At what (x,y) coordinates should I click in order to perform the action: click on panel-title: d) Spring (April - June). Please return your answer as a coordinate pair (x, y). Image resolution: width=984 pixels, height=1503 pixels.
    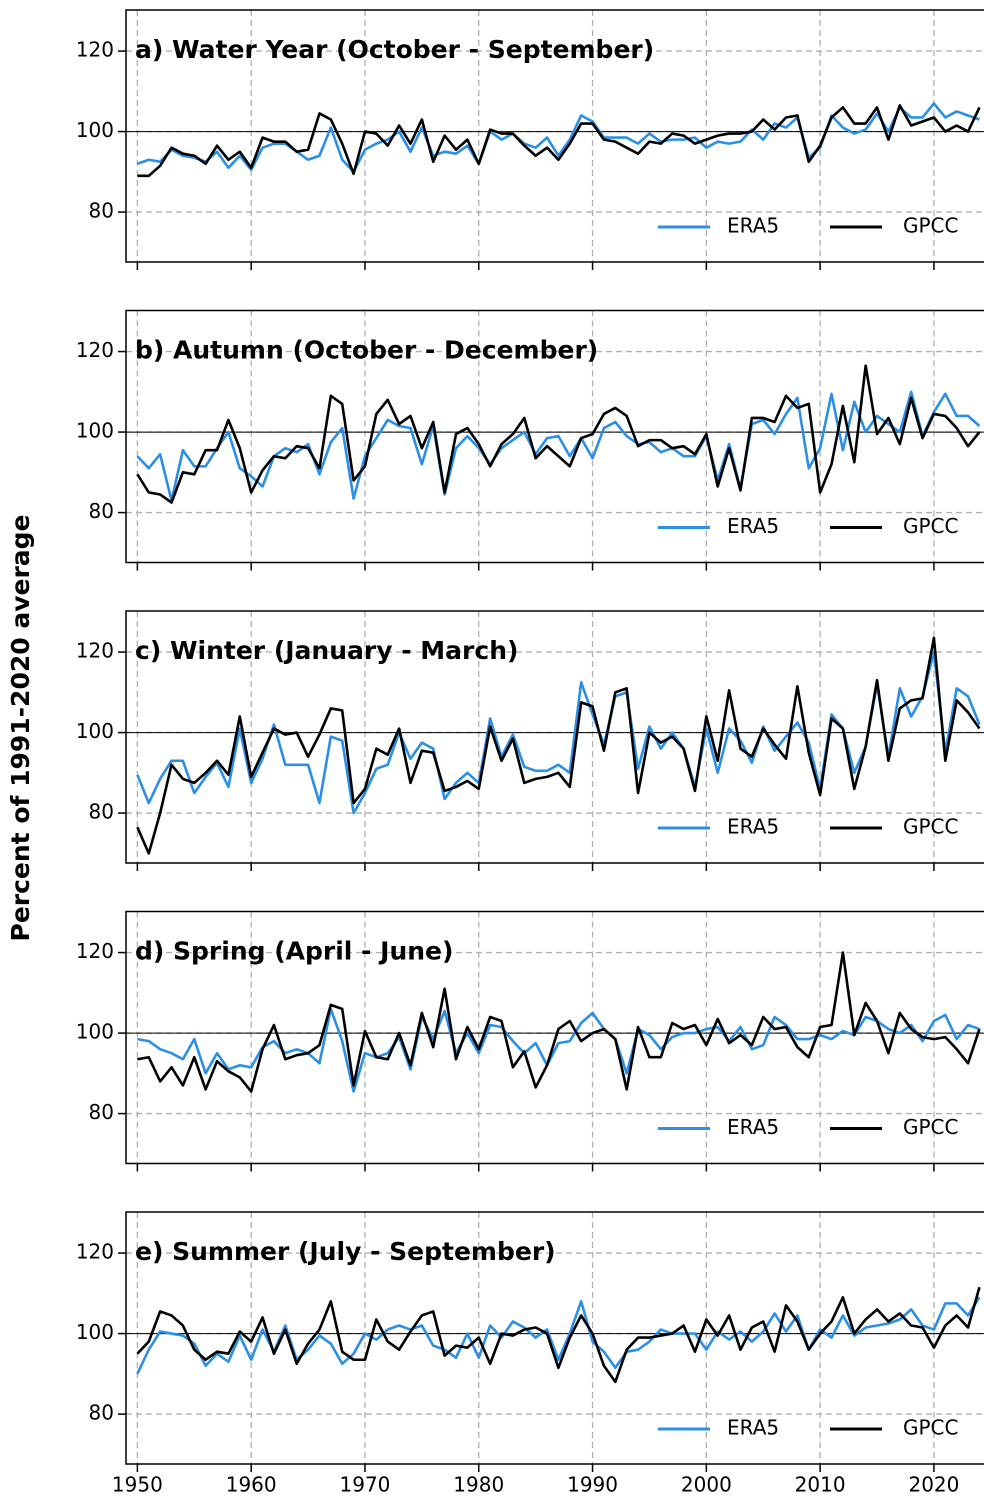
    Looking at the image, I should click on (294, 951).